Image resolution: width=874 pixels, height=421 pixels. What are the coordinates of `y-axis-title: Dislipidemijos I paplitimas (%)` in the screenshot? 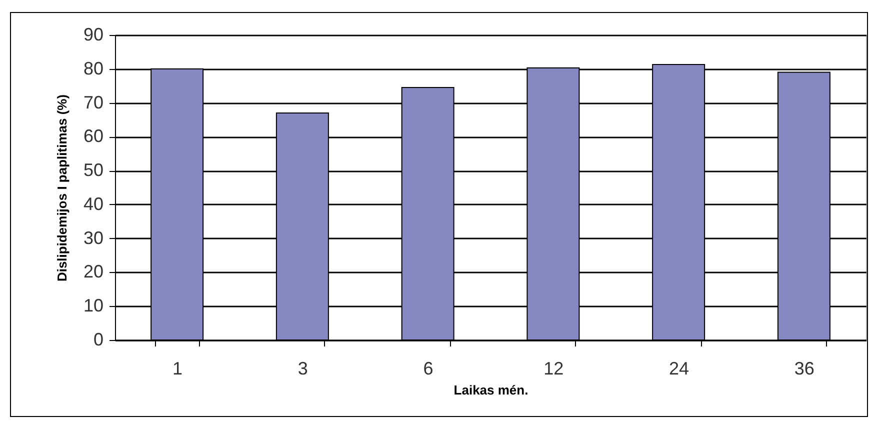 It's located at (62, 188).